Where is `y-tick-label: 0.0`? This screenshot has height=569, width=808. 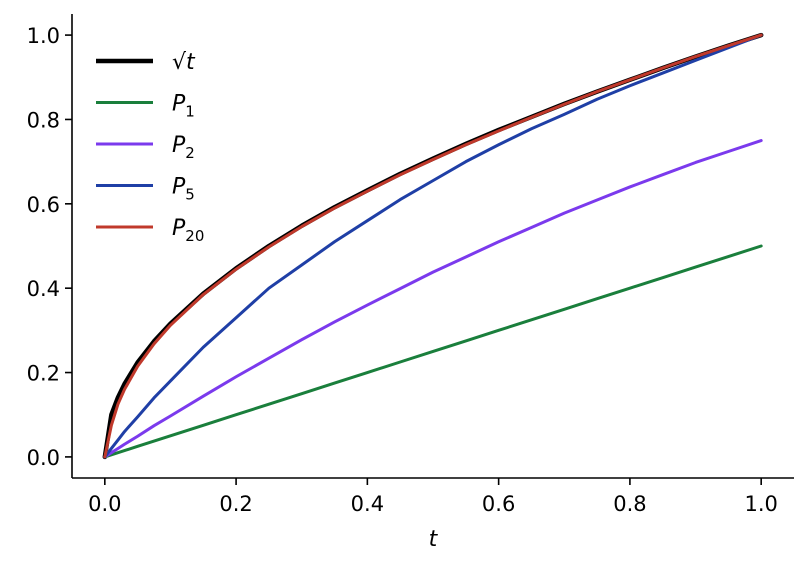
y-tick-label: 0.0 is located at coordinates (43, 458).